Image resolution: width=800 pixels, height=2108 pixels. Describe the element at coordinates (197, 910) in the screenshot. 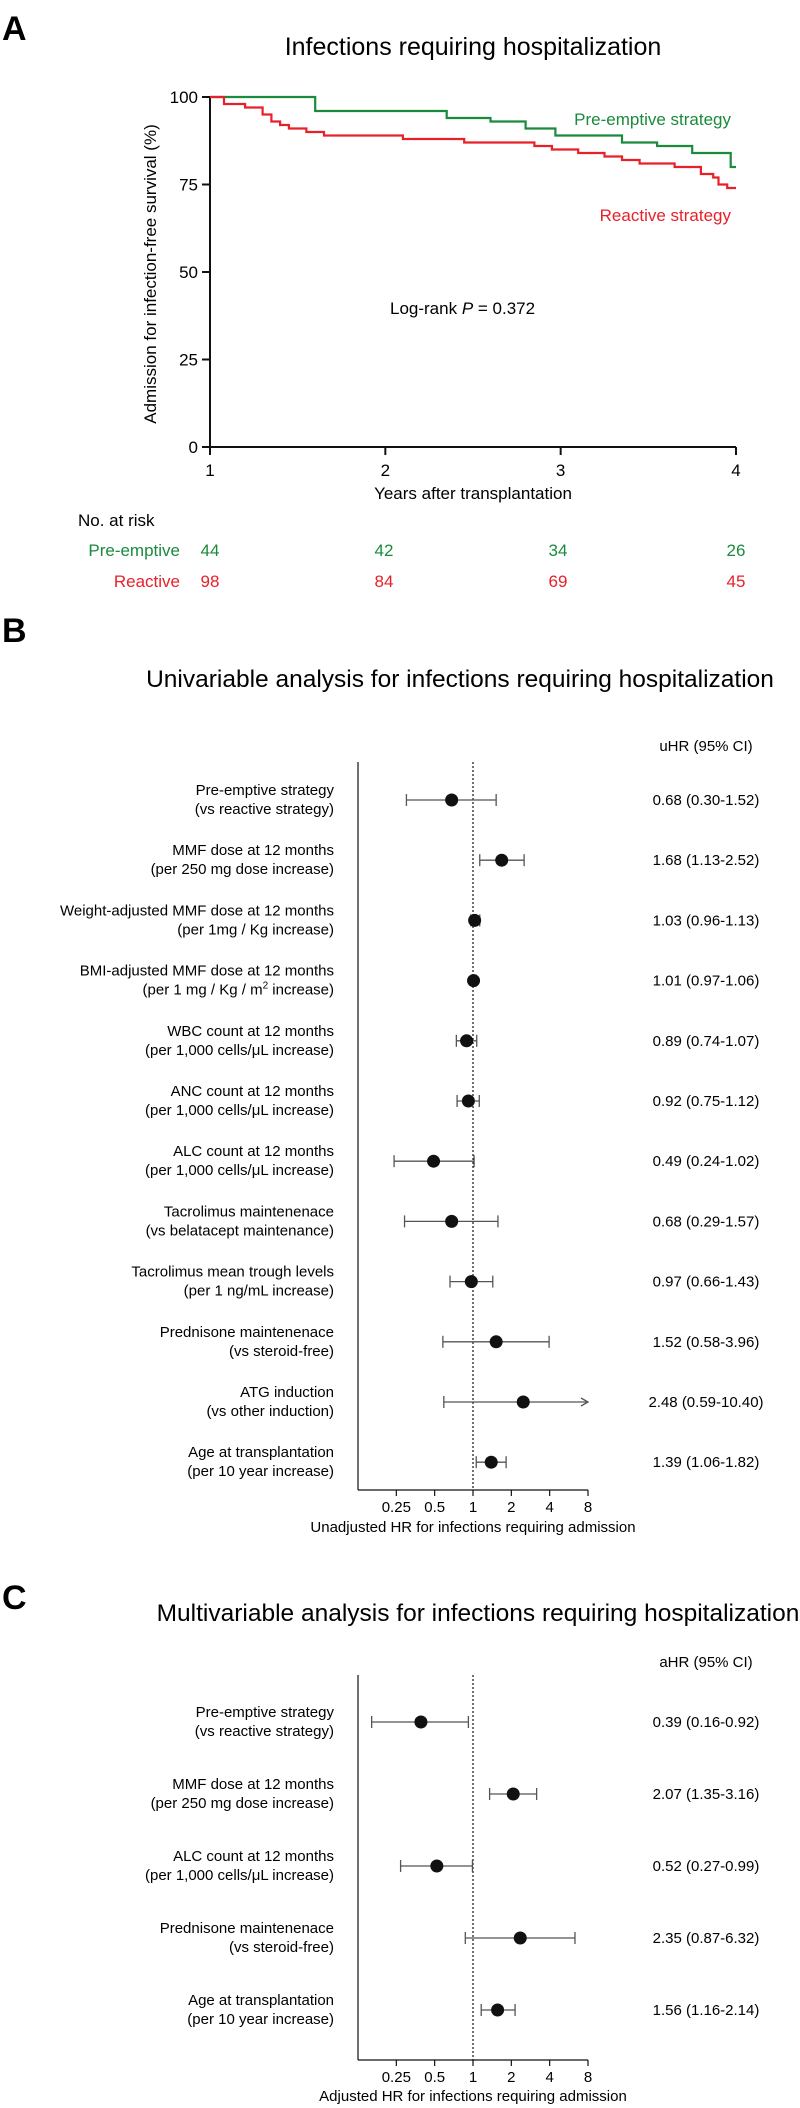

I see `row-label-line-1: Weight-adjusted MMF dose at 12 months` at that location.